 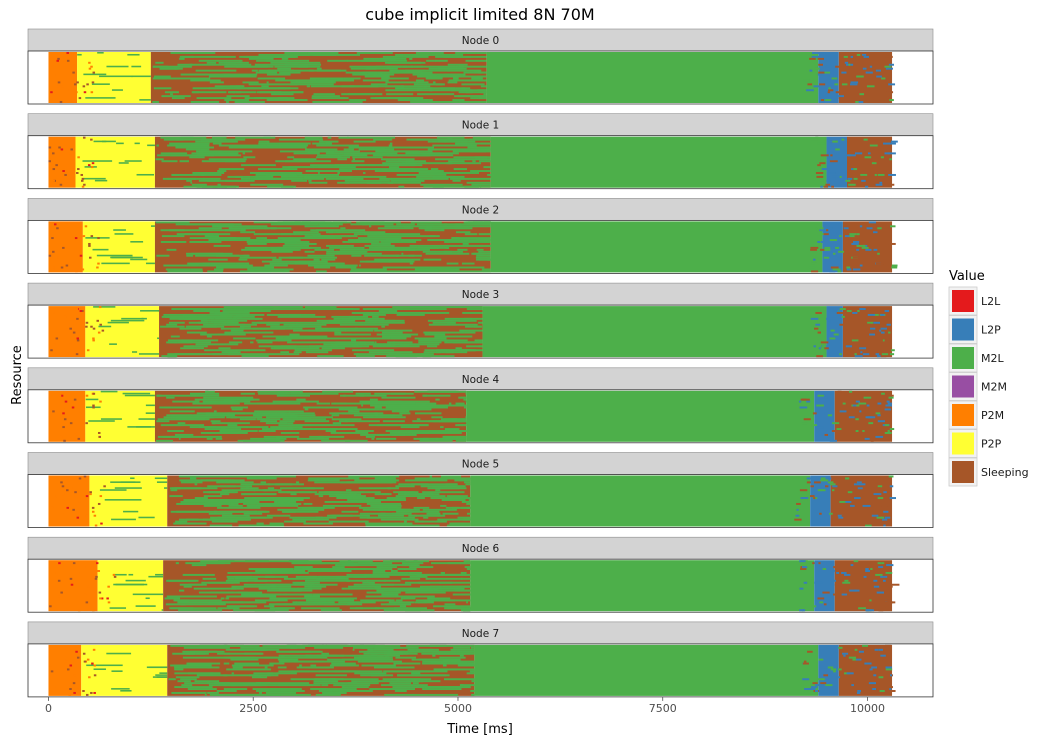 What do you see at coordinates (480, 585) in the screenshot?
I see `panel-border` at bounding box center [480, 585].